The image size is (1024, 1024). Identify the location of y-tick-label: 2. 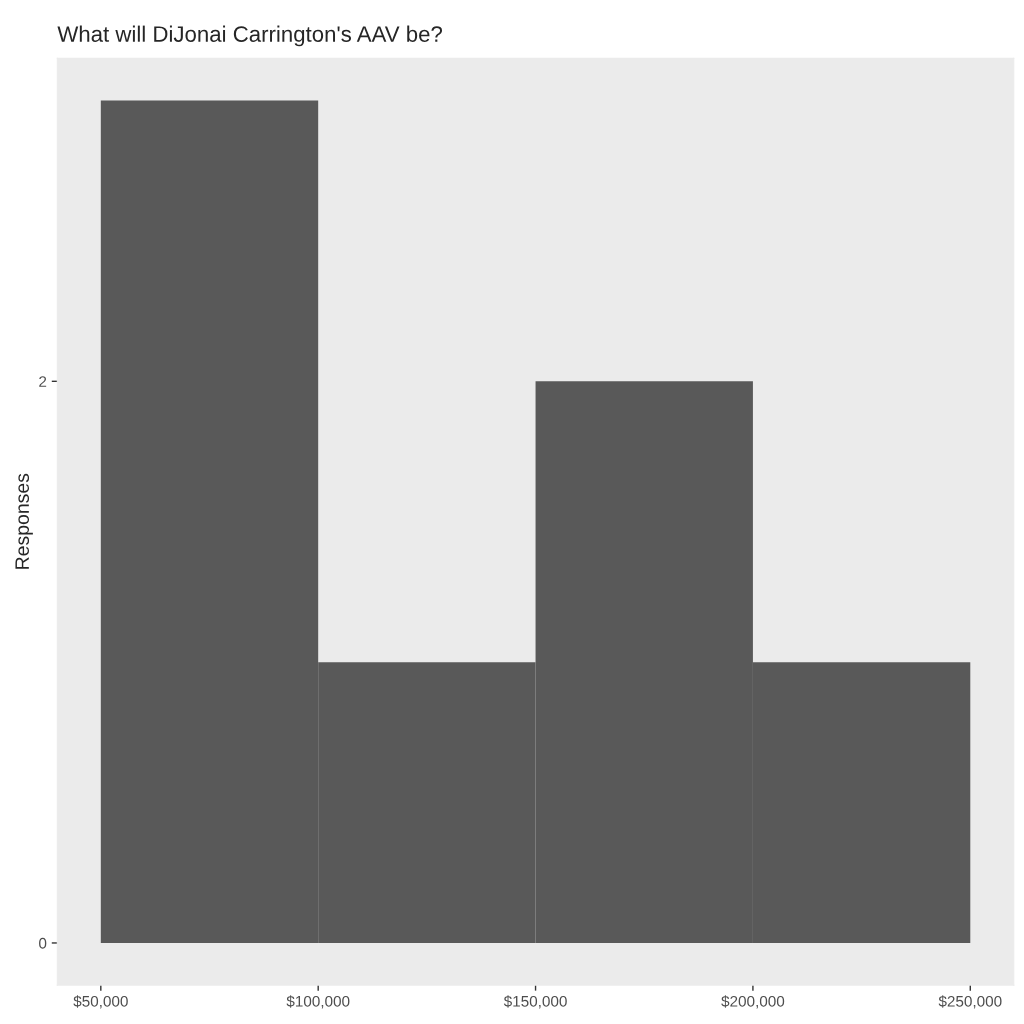
(43, 381).